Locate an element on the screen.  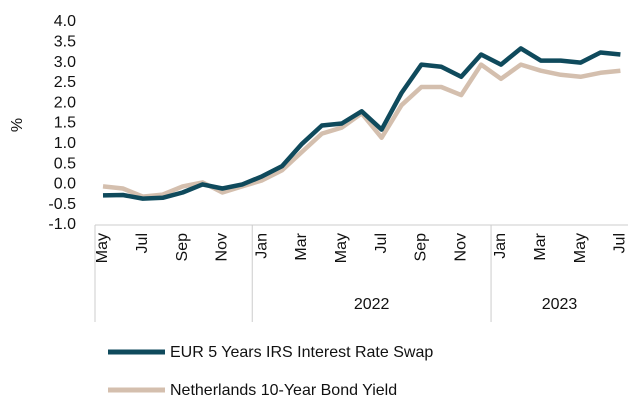
legend-label: Netherlands 10-Year Bond Yield is located at coordinates (283, 390).